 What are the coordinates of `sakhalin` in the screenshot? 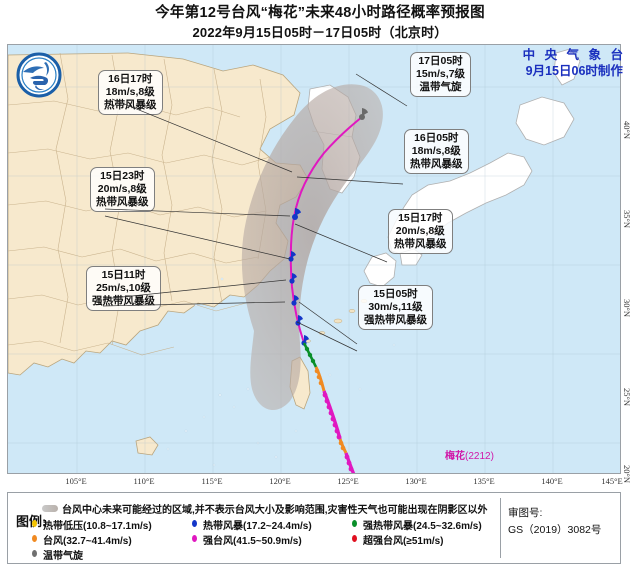 It's located at (567, 67).